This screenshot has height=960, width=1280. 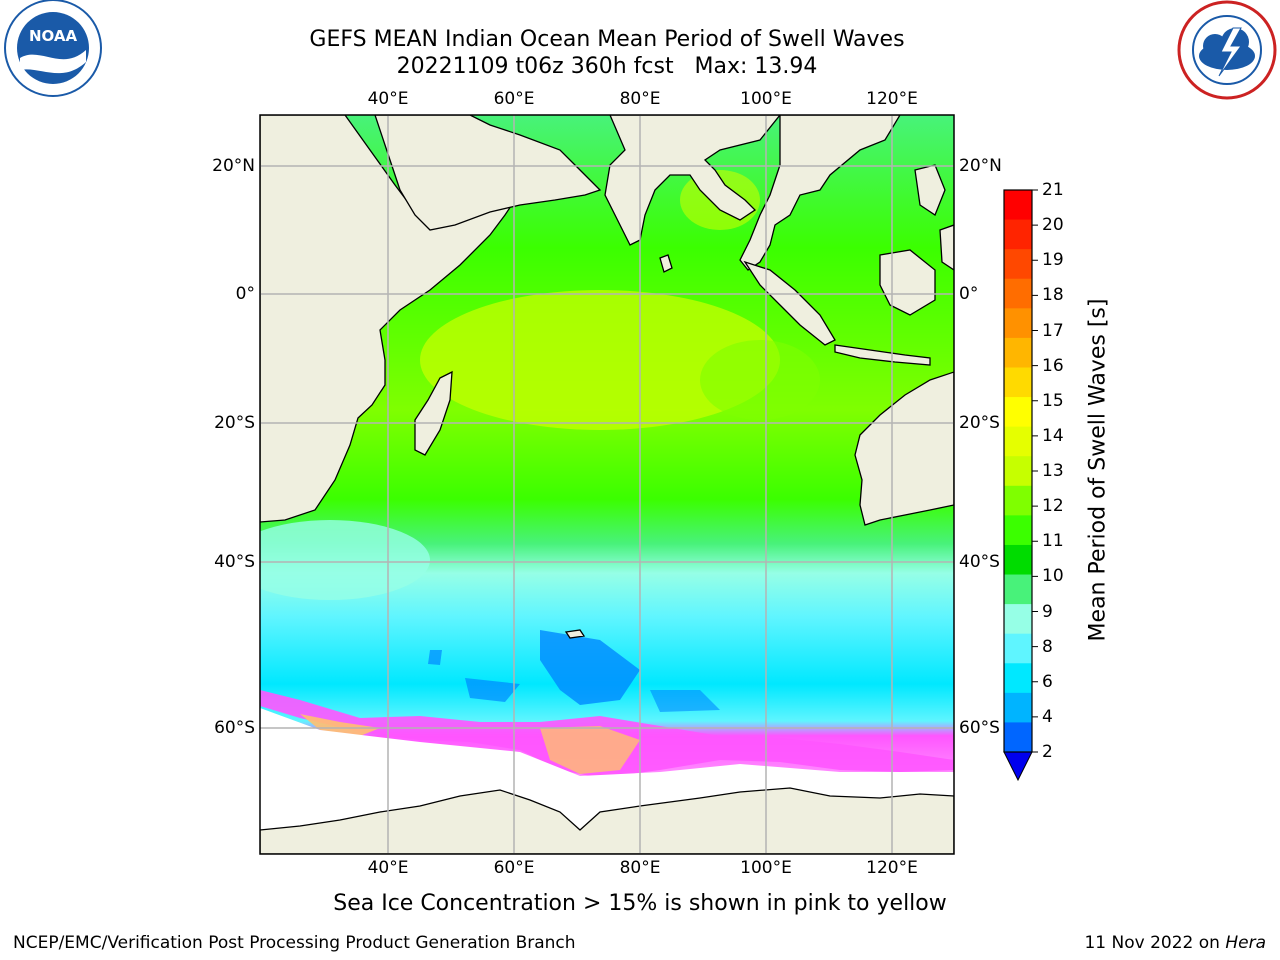 What do you see at coordinates (590, 667) in the screenshot?
I see `short-period-patch` at bounding box center [590, 667].